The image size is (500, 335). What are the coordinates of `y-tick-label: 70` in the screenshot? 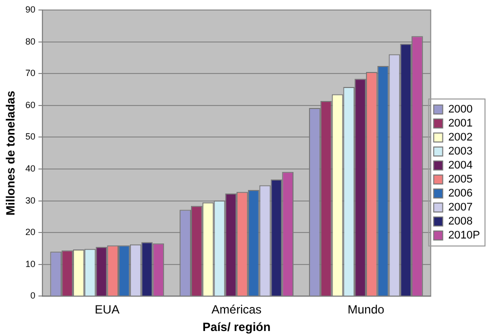 It's located at (30, 73).